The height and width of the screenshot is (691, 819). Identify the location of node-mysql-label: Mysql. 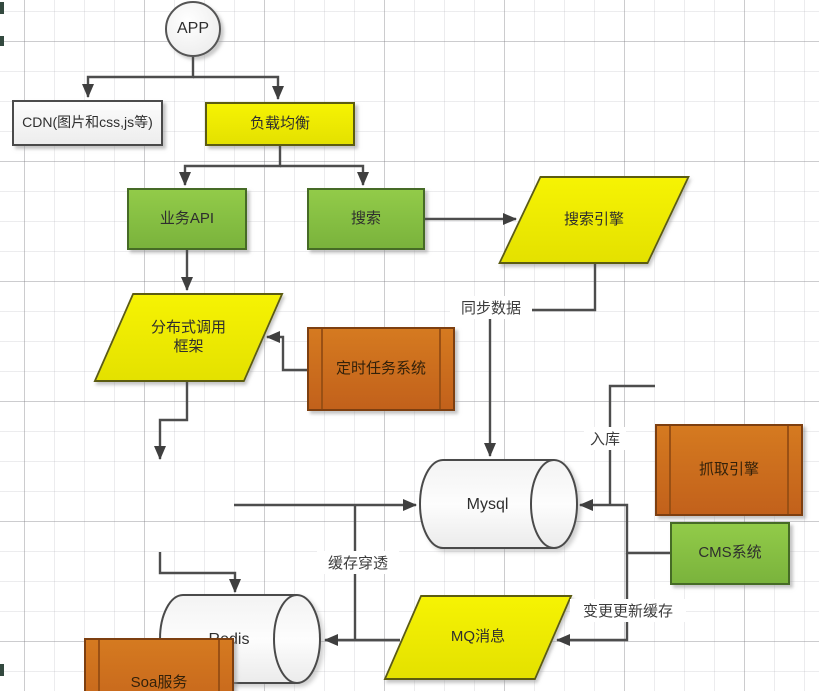
(487, 504).